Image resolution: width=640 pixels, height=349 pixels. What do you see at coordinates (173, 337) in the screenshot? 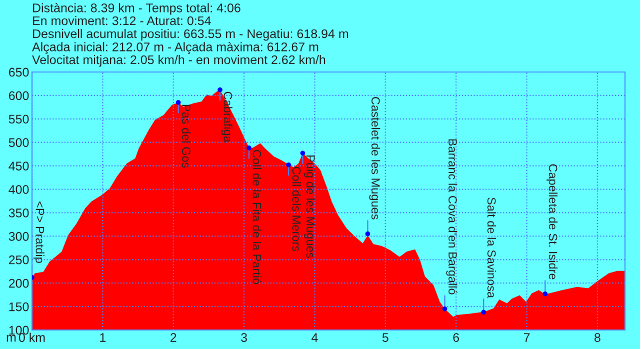
I see `x-tick-label: 2` at bounding box center [173, 337].